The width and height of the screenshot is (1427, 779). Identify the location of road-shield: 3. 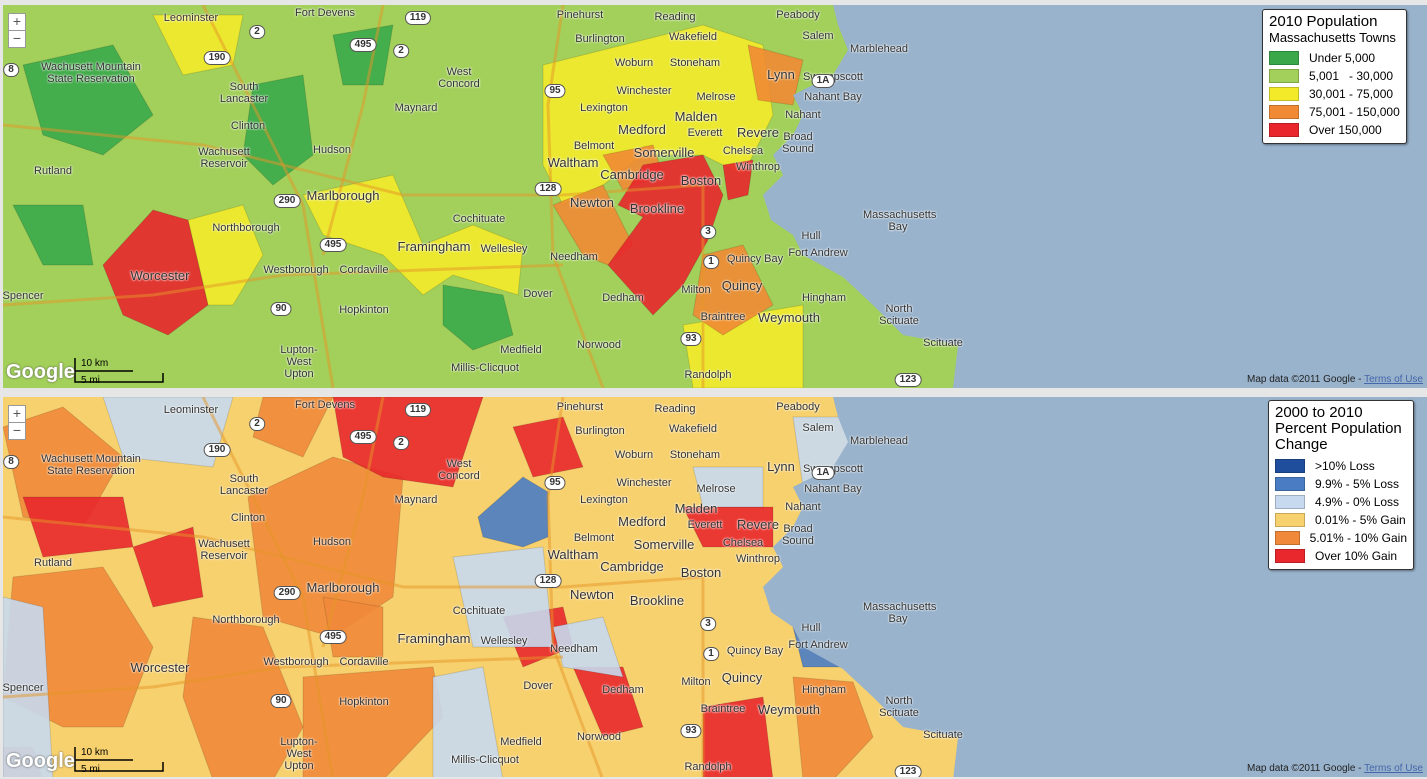
(708, 624).